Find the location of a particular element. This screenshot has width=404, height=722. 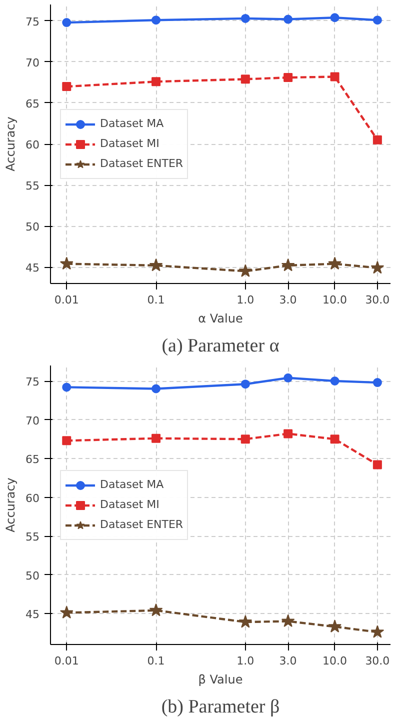

text: (a) Parameter α is located at coordinates (221, 346).